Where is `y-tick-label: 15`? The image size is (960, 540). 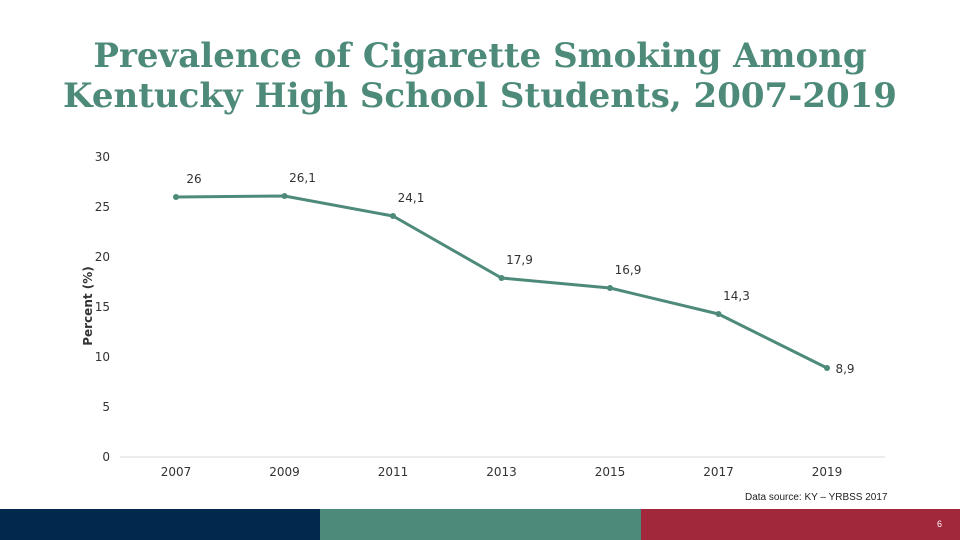 y-tick-label: 15 is located at coordinates (102, 307).